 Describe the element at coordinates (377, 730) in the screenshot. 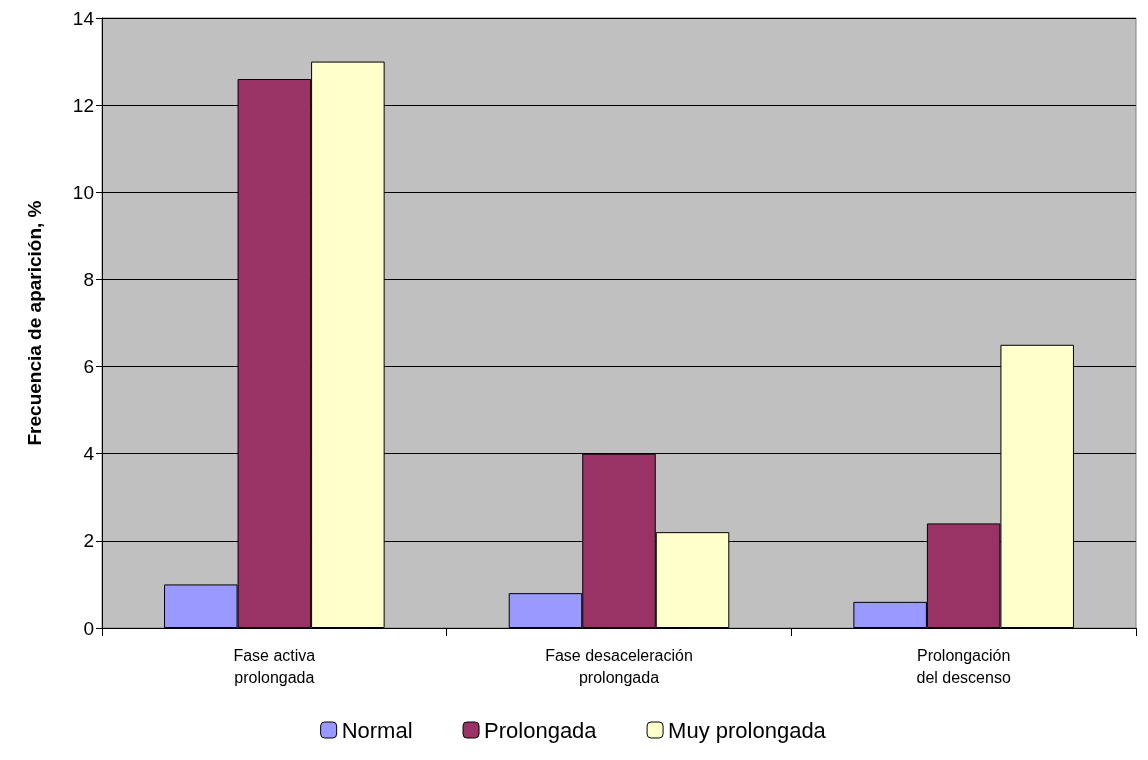

I see `legend-label: Normal` at that location.